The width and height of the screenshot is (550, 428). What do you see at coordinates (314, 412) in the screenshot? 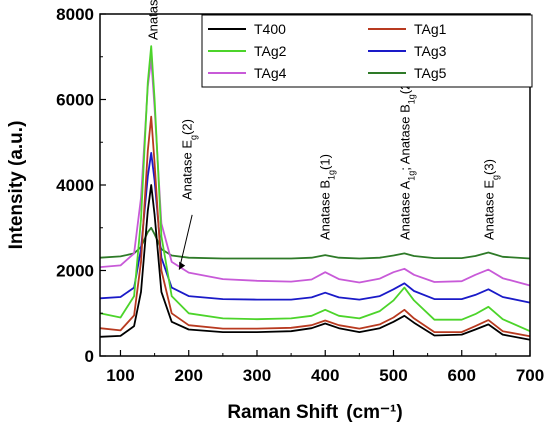
I see `x-axis-title: Raman Shift (cm⁻¹)` at bounding box center [314, 412].